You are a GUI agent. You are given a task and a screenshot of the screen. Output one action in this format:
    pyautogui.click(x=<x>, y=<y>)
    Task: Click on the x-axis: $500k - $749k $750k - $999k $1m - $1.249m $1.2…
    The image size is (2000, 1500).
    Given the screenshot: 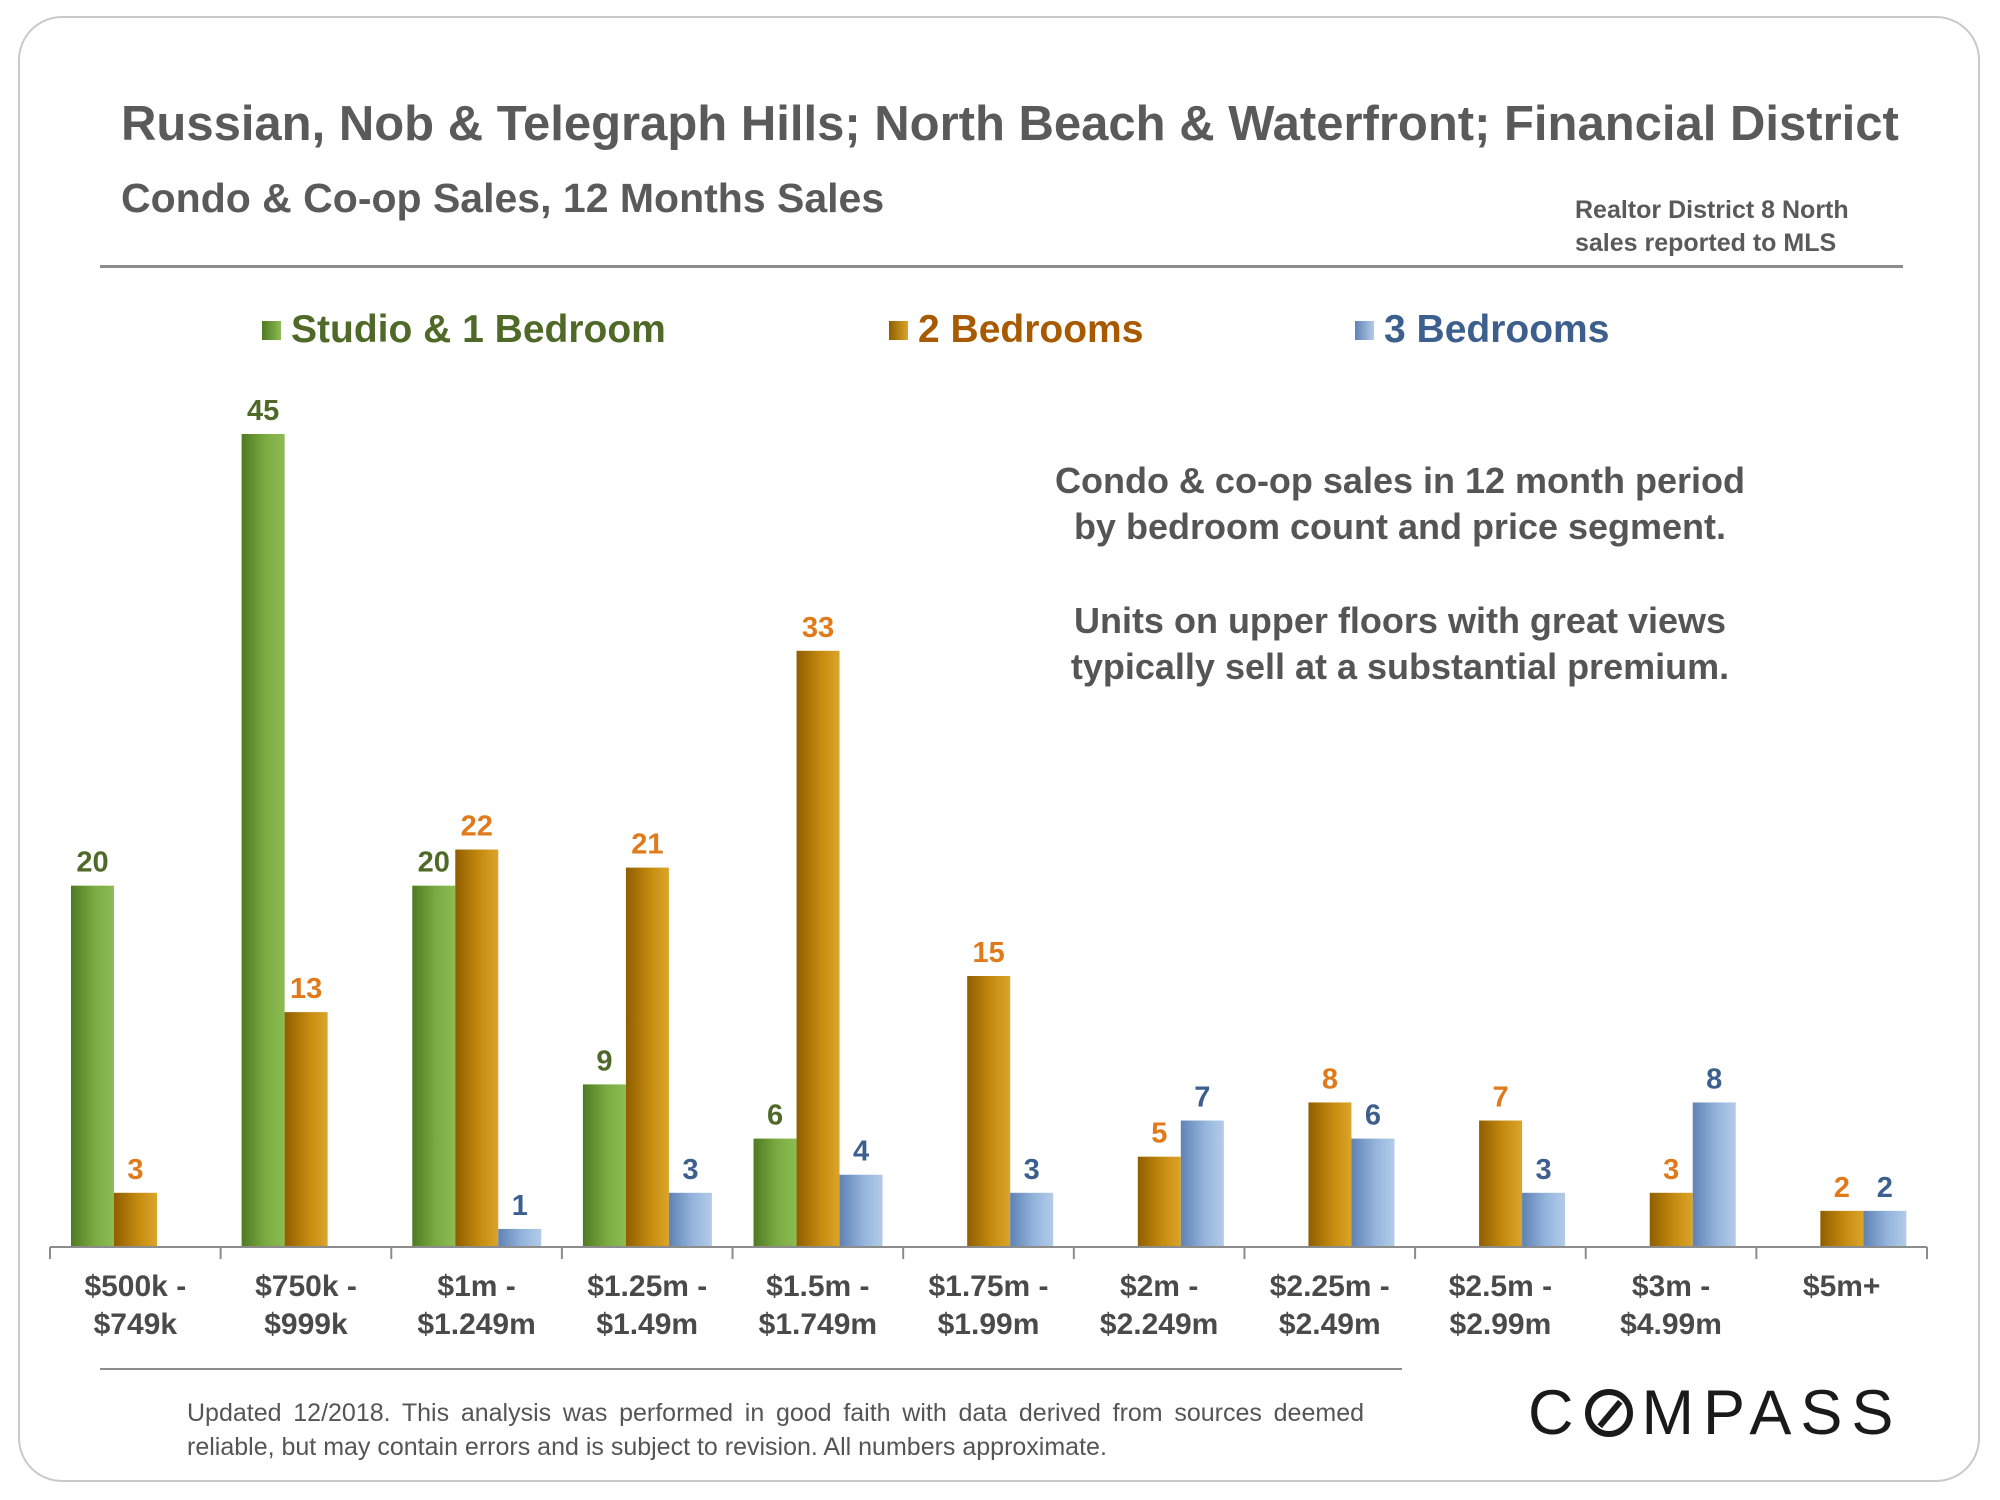 What is the action you would take?
    pyautogui.click(x=988, y=1293)
    